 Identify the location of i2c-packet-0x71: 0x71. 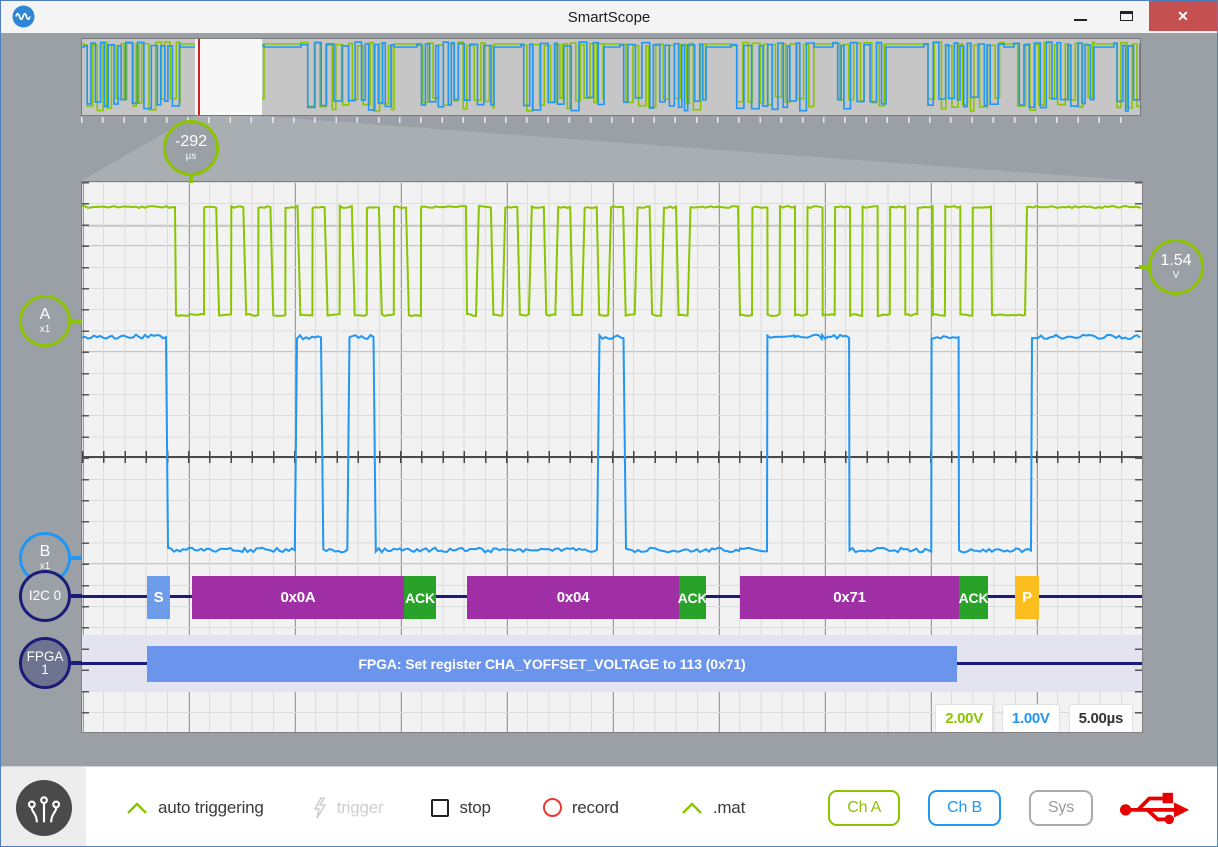
(849, 597).